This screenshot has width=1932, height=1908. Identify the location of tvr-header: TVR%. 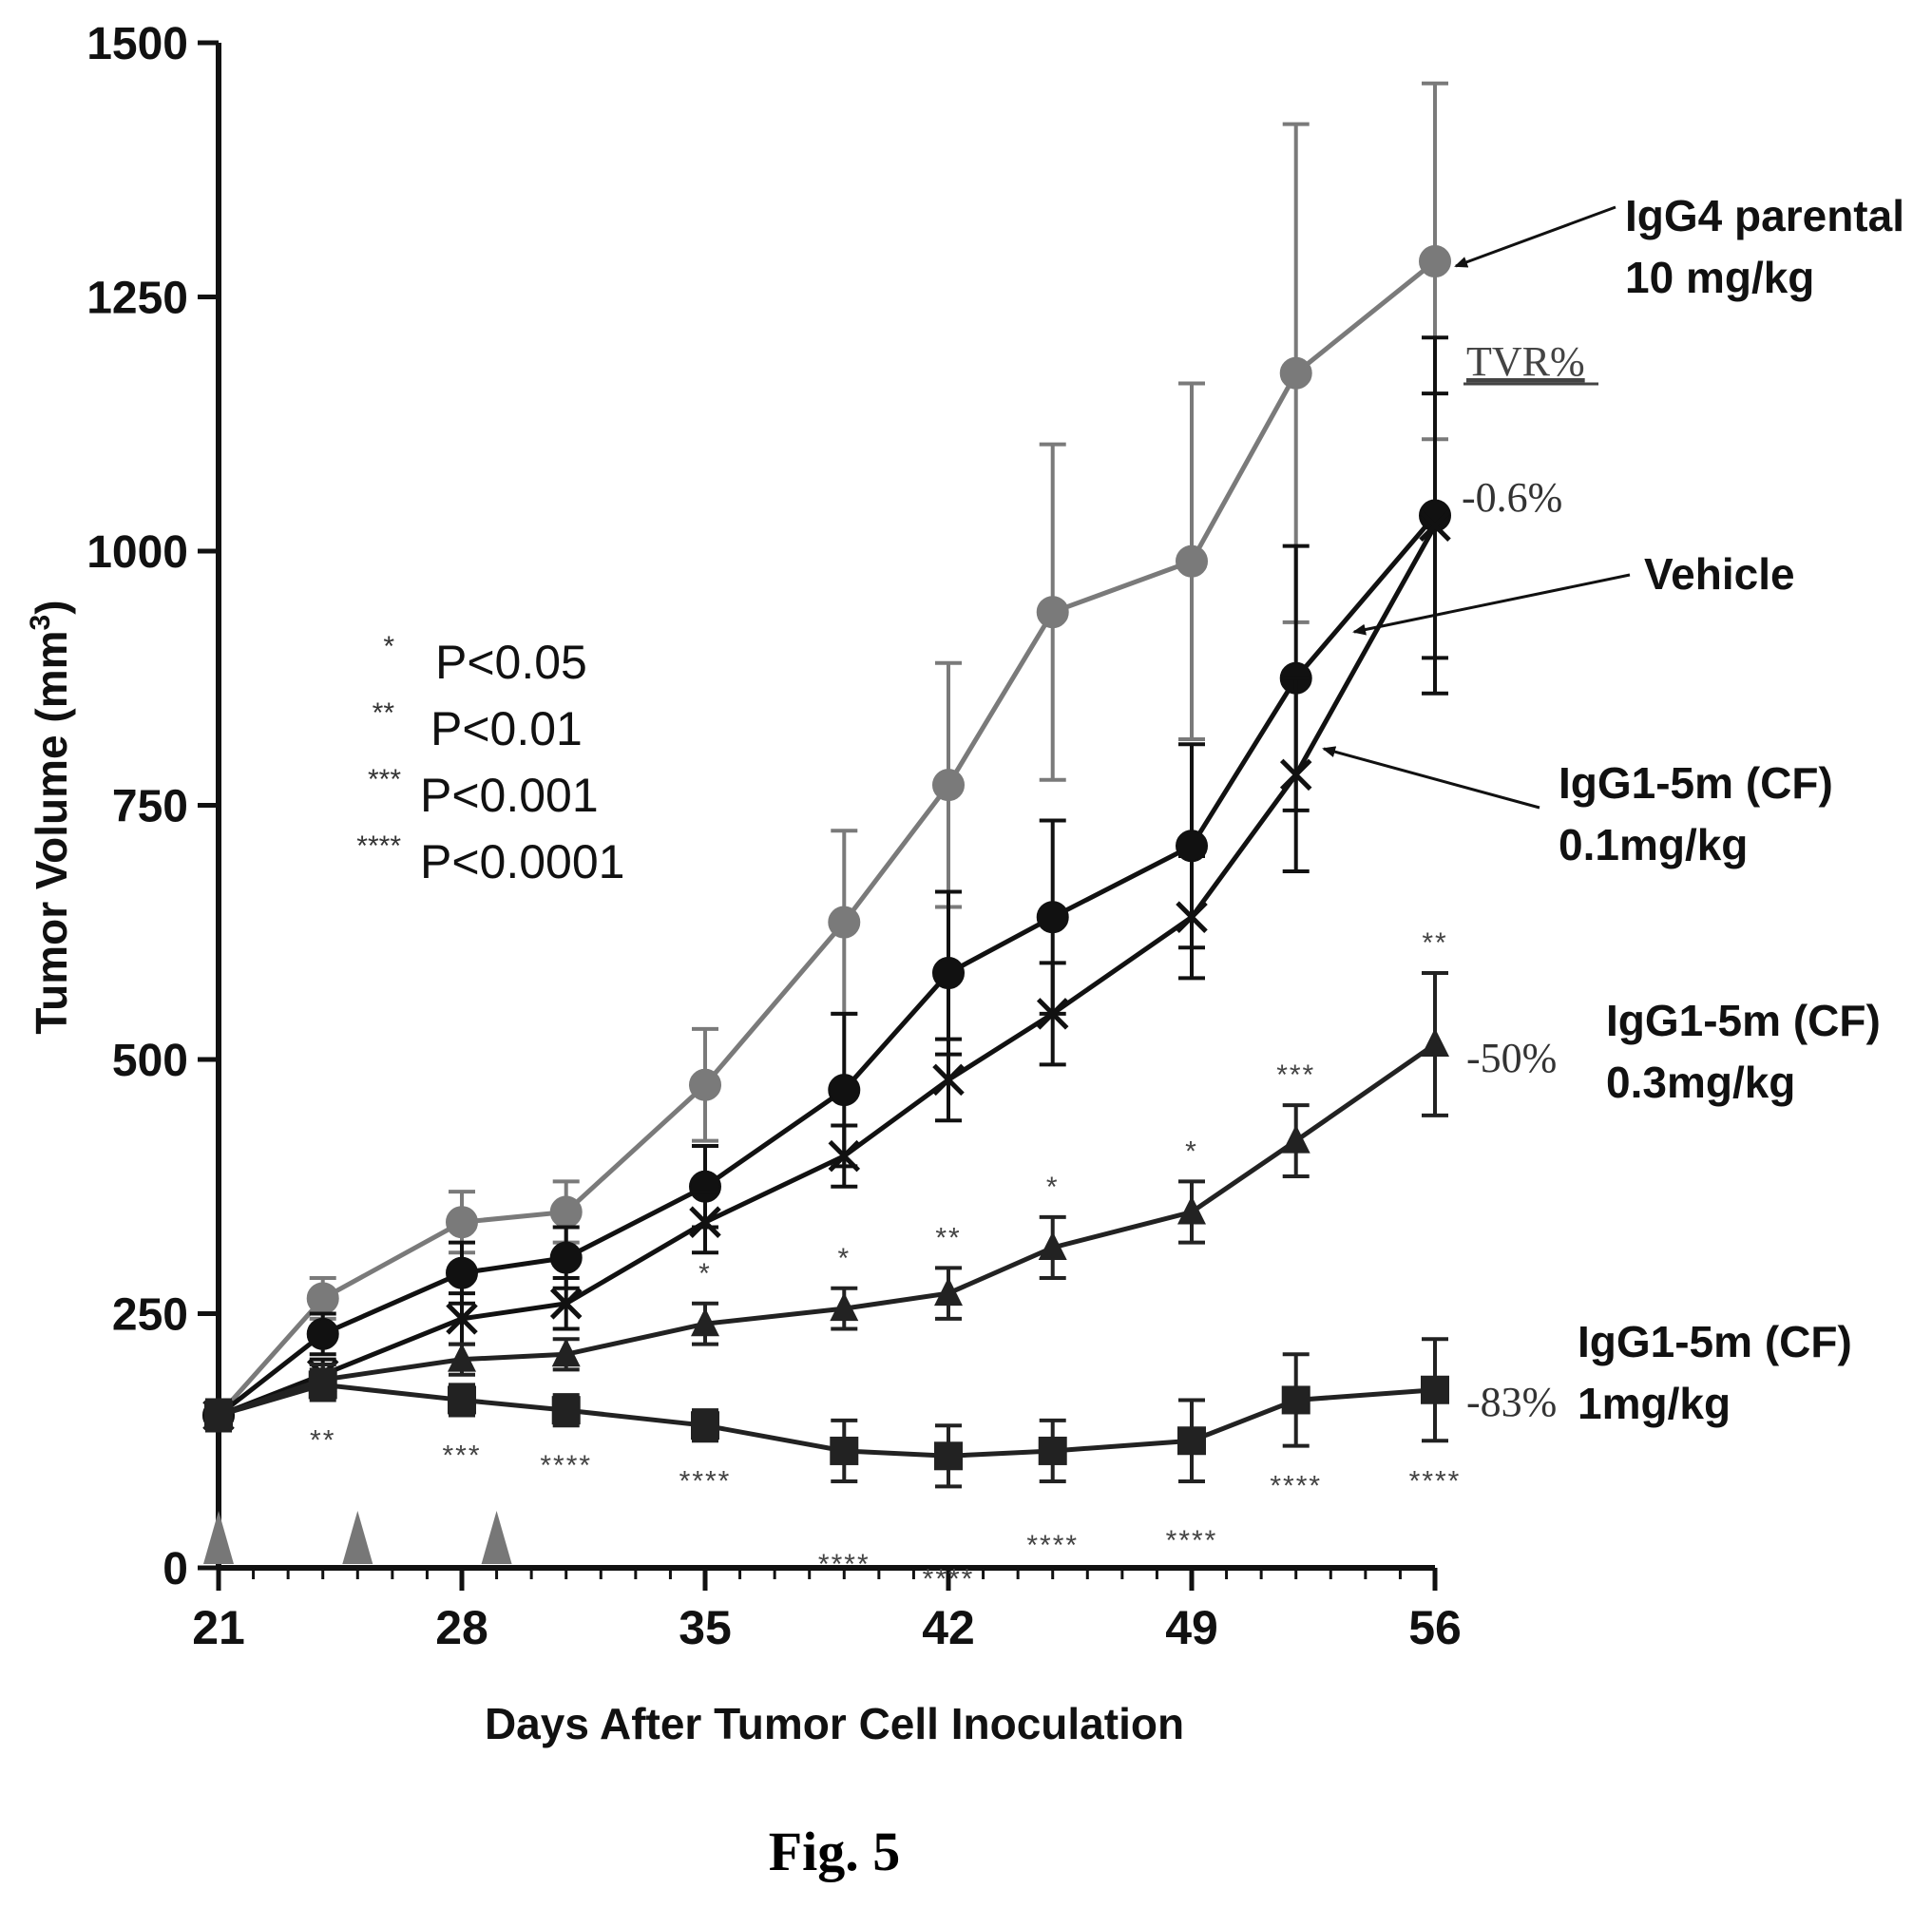
(1525, 361).